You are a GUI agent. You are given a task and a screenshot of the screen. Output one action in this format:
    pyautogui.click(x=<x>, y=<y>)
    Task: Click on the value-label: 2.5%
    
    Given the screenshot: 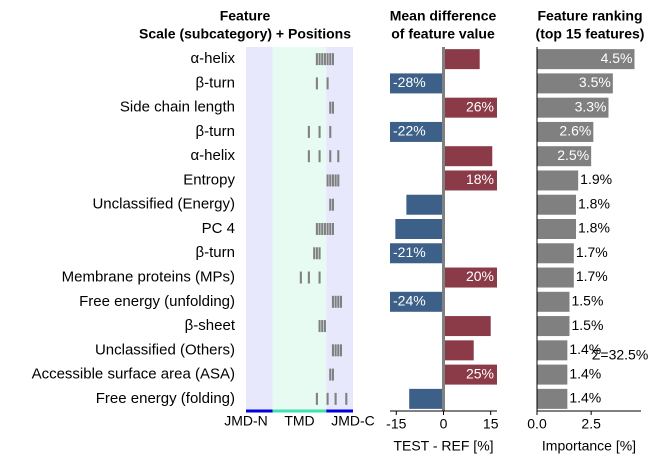 What is the action you would take?
    pyautogui.click(x=573, y=155)
    